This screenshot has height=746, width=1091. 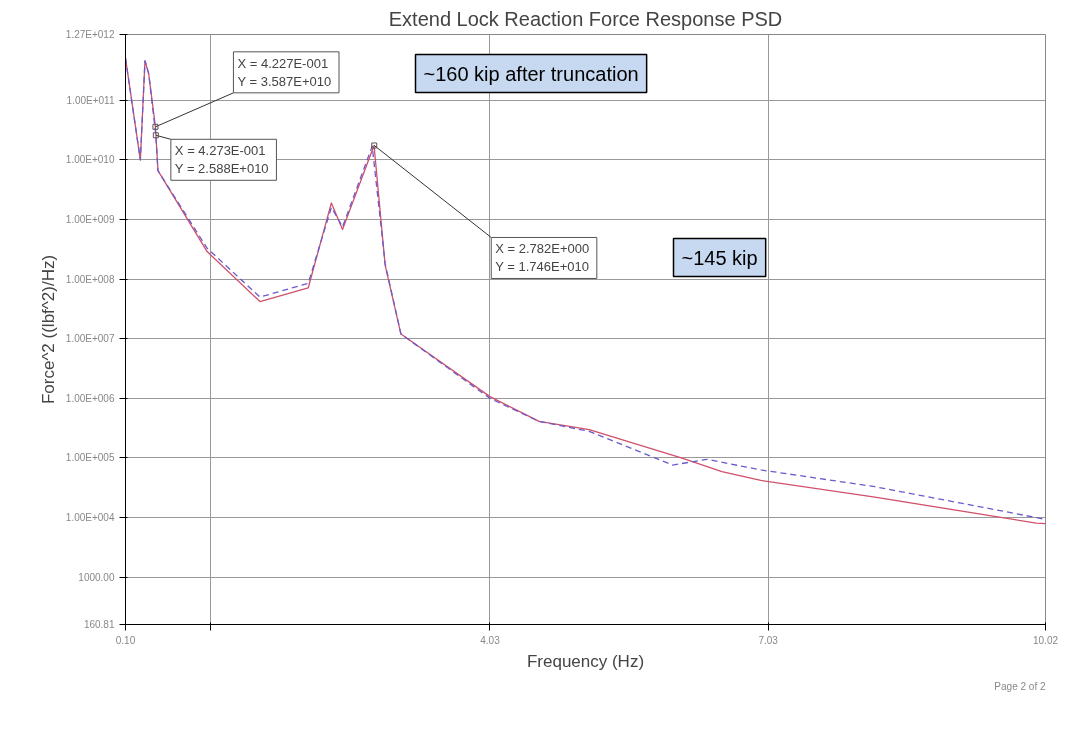 What do you see at coordinates (542, 258) in the screenshot?
I see `annotation: X = 2.782E+000 Y = 1.746E+010` at bounding box center [542, 258].